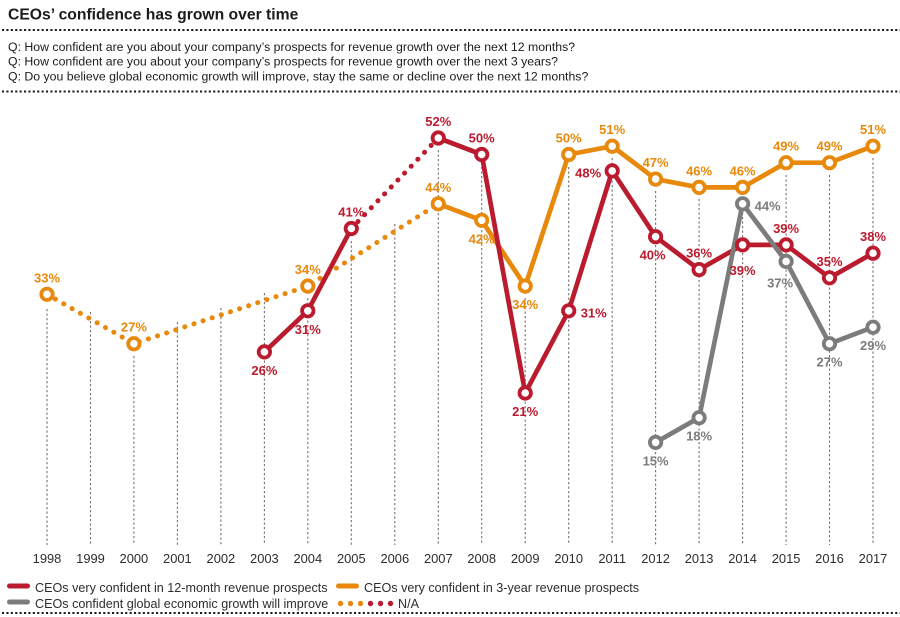 The height and width of the screenshot is (617, 900). I want to click on svg-text: 2008, so click(481, 558).